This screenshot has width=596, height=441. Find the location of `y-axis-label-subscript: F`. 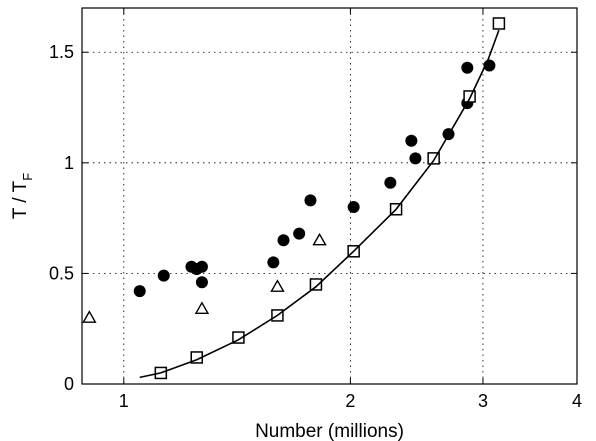

y-axis-label-subscript: F is located at coordinates (27, 177).